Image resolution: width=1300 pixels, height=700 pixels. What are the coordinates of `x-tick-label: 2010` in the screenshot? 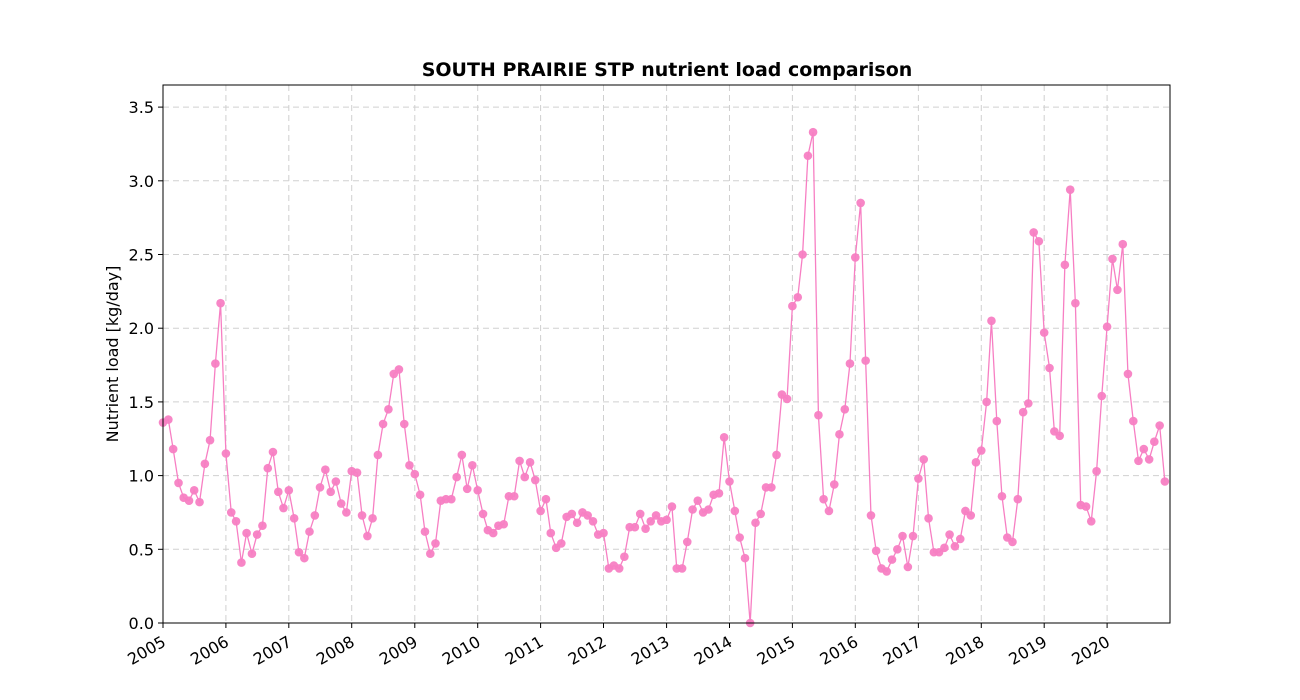 It's located at (461, 650).